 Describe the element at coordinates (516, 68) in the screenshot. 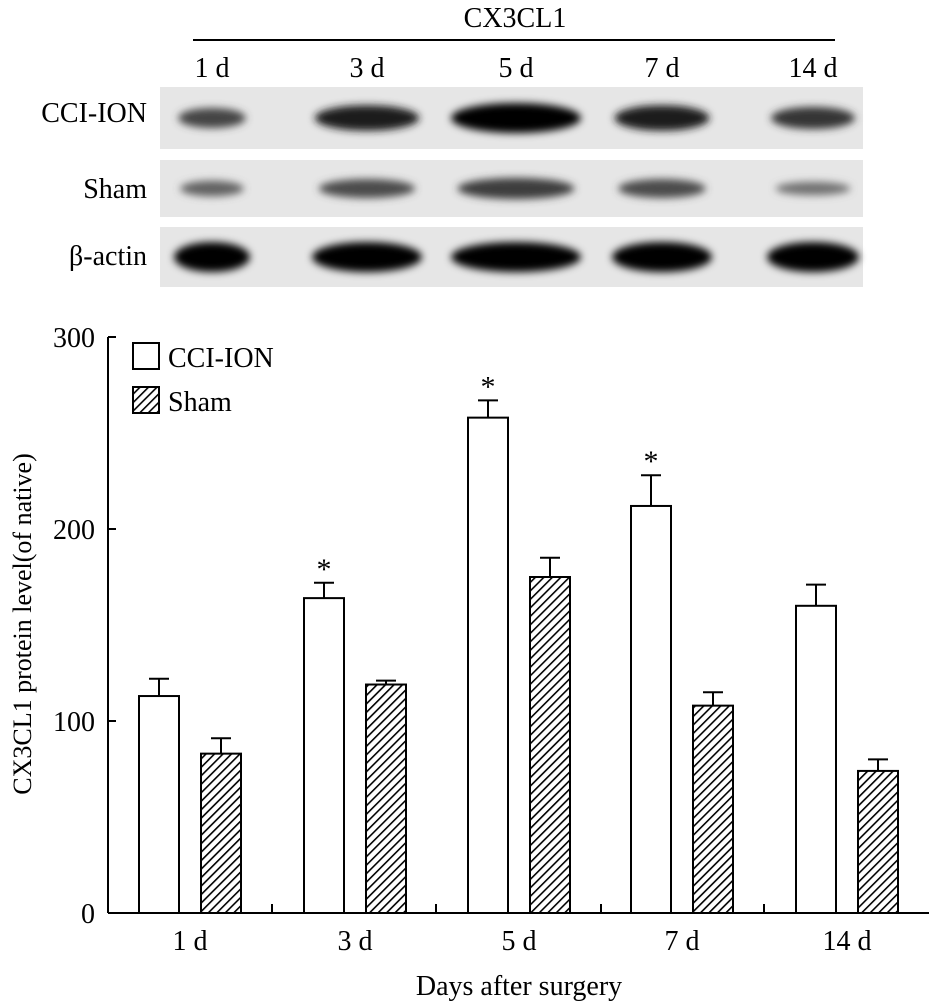

I see `blot-lane-label: 5 d` at that location.